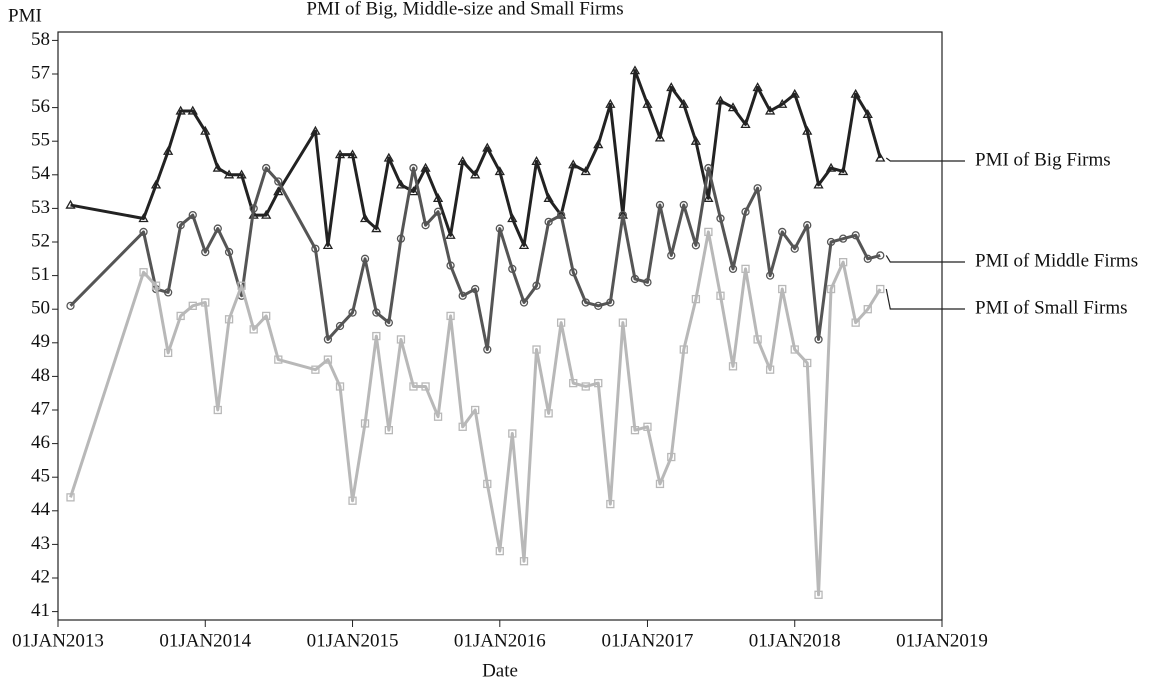  Describe the element at coordinates (40, 207) in the screenshot. I see `y-tick-label: 53` at that location.